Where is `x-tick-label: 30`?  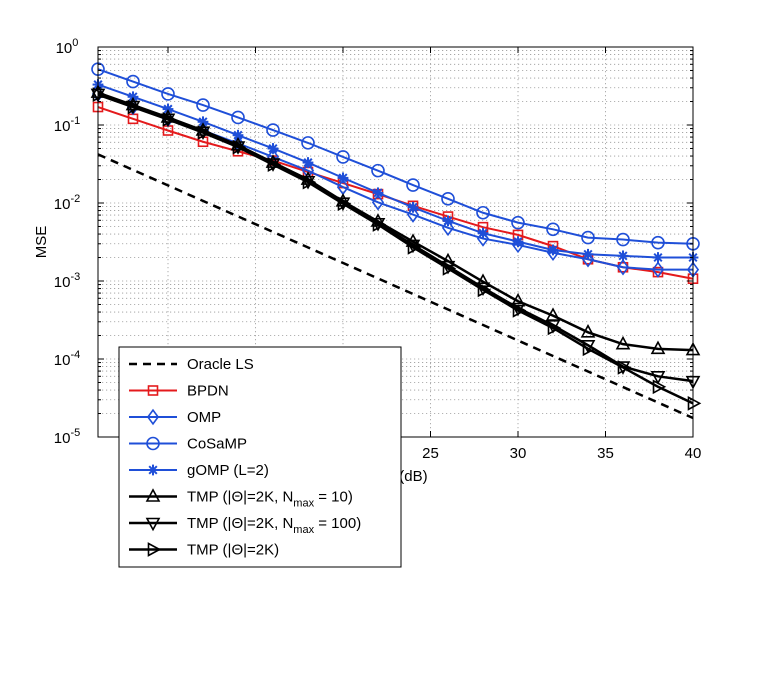
x-tick-label: 30 is located at coordinates (518, 453).